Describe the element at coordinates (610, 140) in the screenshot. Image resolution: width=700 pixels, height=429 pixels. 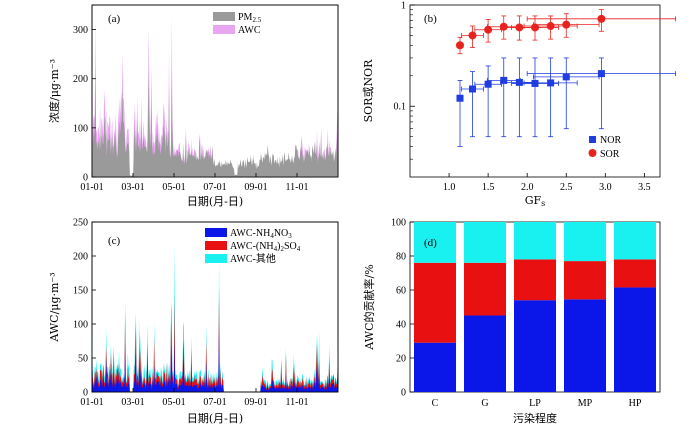
I see `legend-nor-label: NOR` at that location.